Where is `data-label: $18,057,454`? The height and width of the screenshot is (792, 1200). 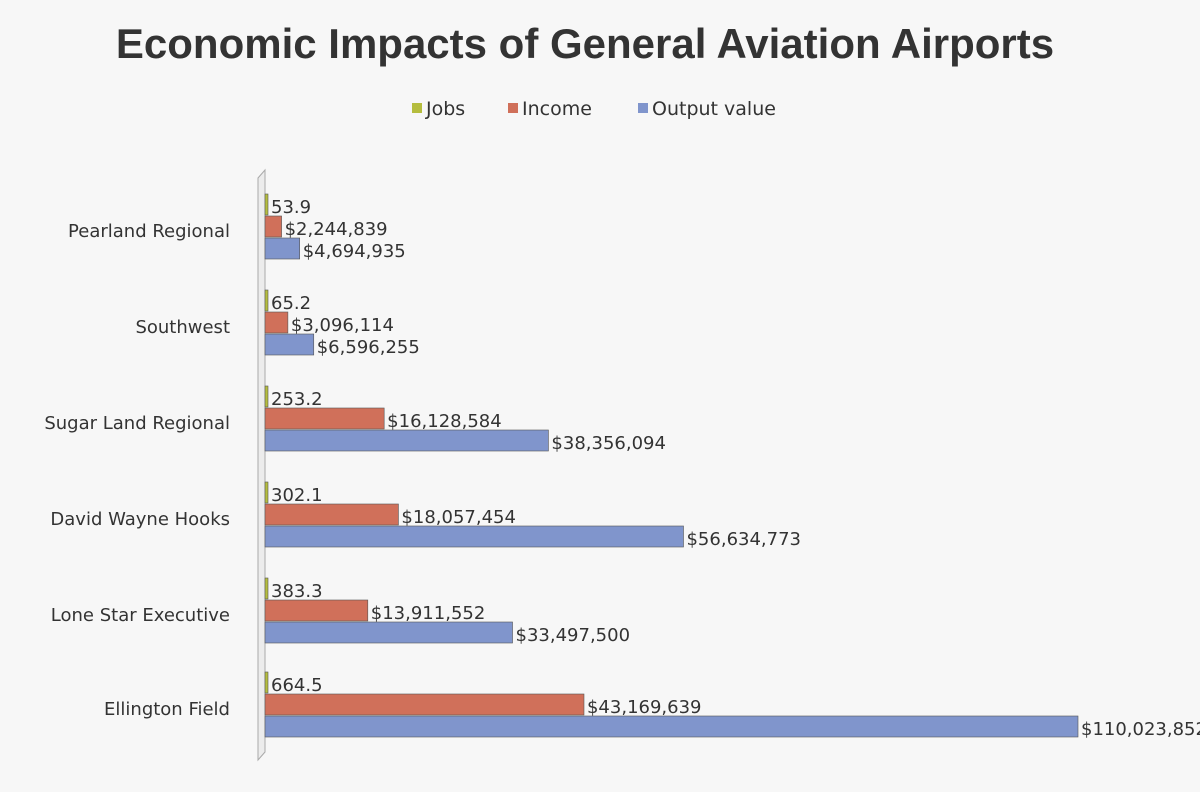 data-label: $18,057,454 is located at coordinates (458, 517).